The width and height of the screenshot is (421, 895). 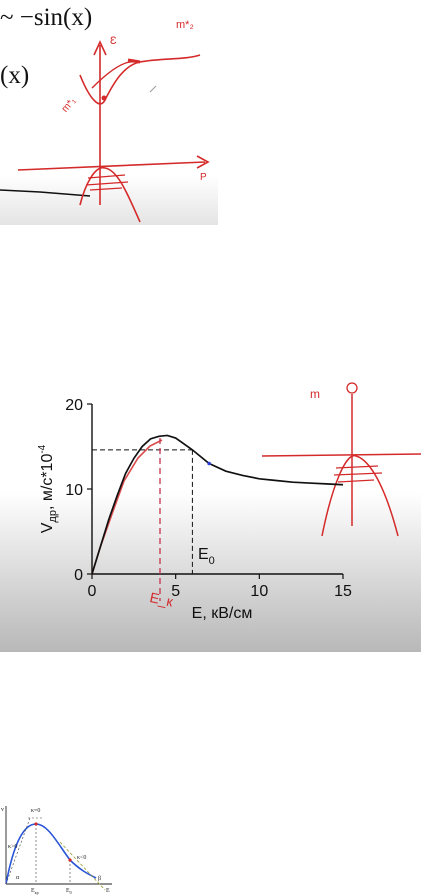 I want to click on velocity-field-sketch: v κ>0 κ=0 κ<0 α β E Eкр E0, so click(x=56, y=850).